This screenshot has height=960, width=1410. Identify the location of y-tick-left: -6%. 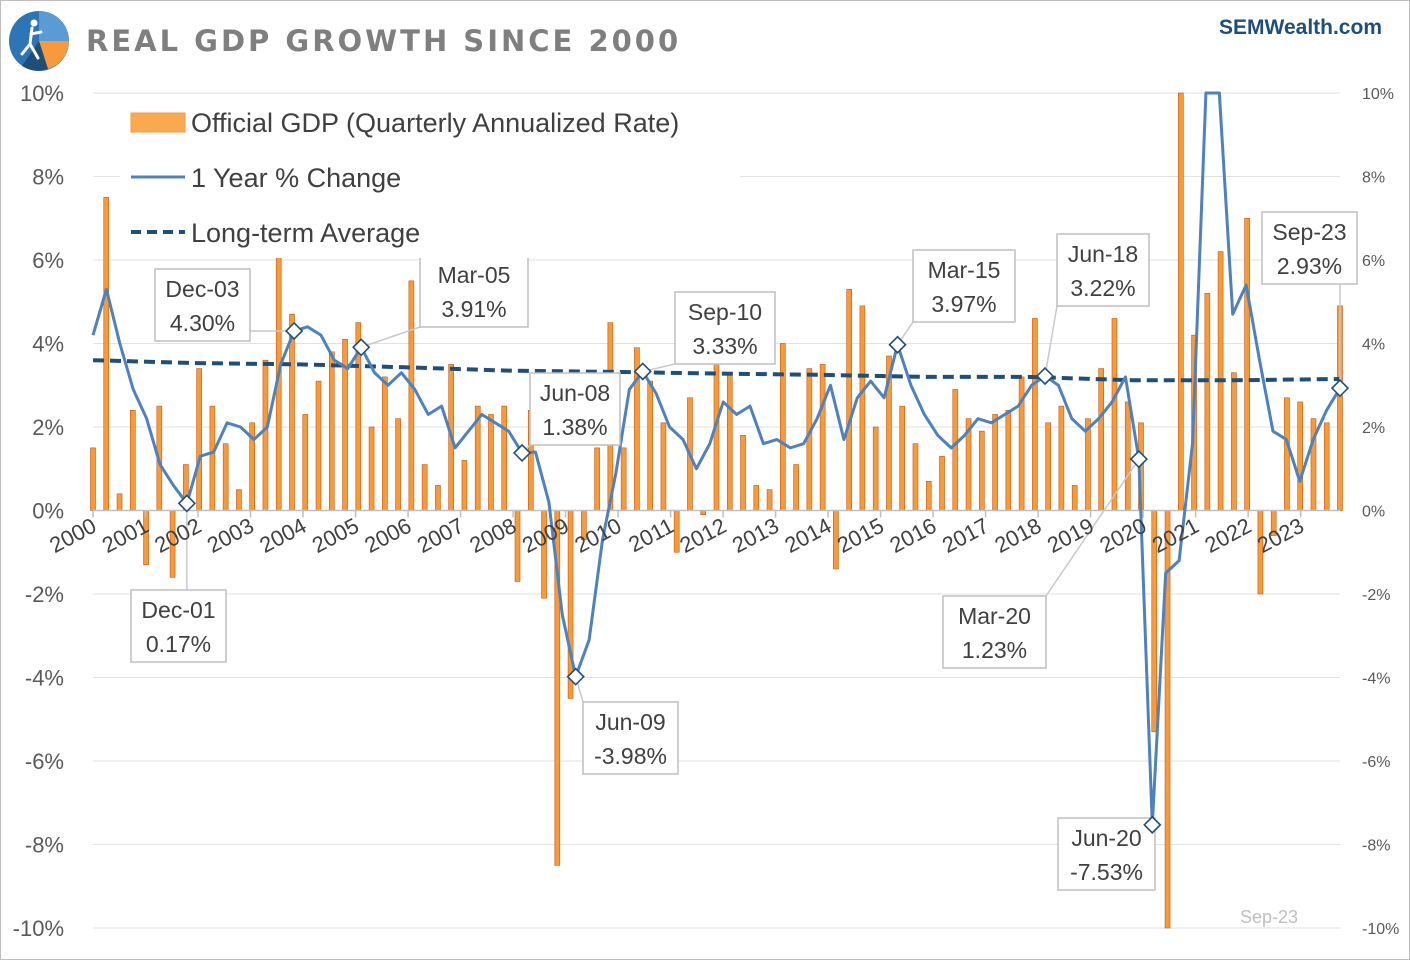
(44, 761).